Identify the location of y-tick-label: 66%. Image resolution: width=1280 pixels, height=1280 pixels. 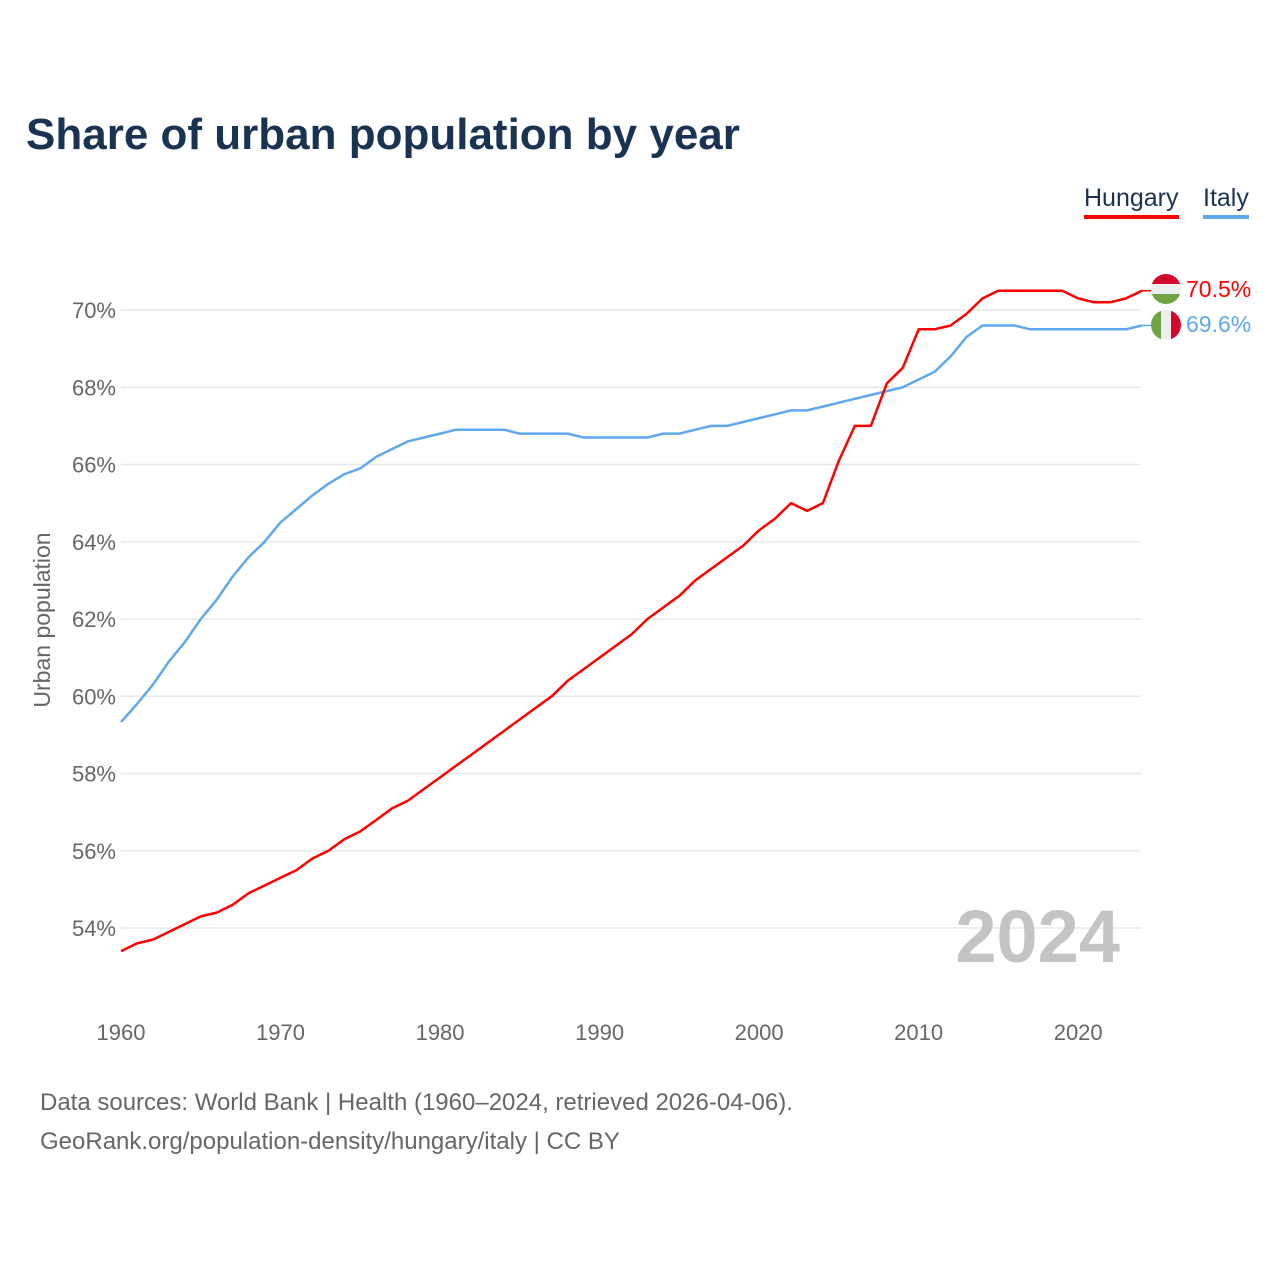
(94, 465).